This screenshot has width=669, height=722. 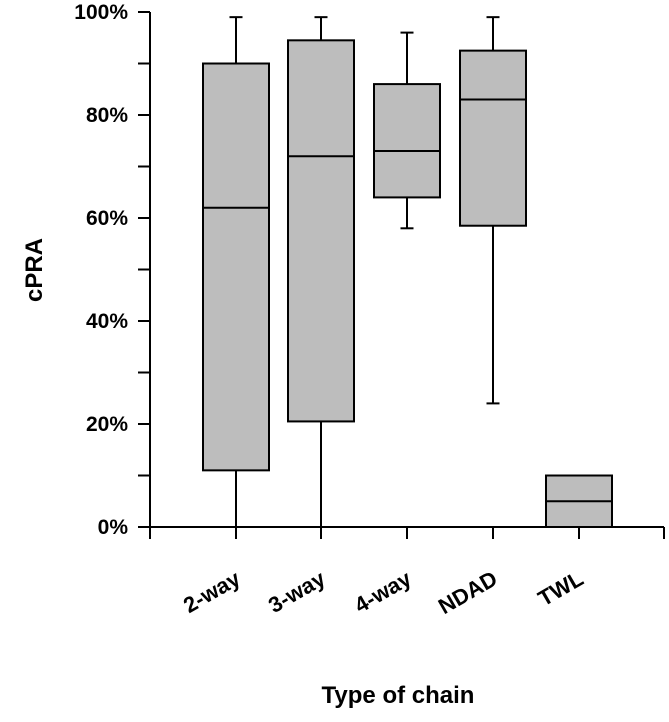 I want to click on x-axis: 2-way 3-way 4-way NDAD TWL, so click(x=407, y=572).